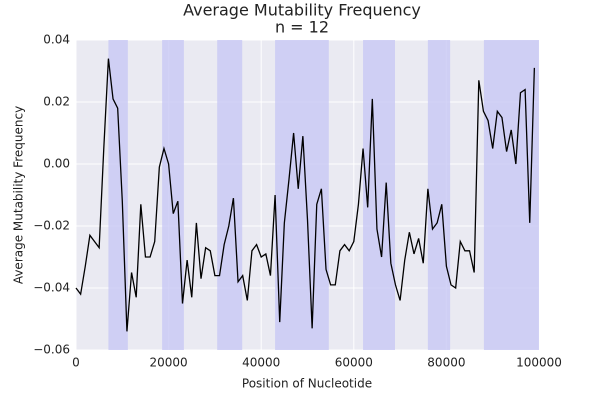 This screenshot has width=600, height=400. What do you see at coordinates (56, 40) in the screenshot?
I see `y-tick-label: 0.04` at bounding box center [56, 40].